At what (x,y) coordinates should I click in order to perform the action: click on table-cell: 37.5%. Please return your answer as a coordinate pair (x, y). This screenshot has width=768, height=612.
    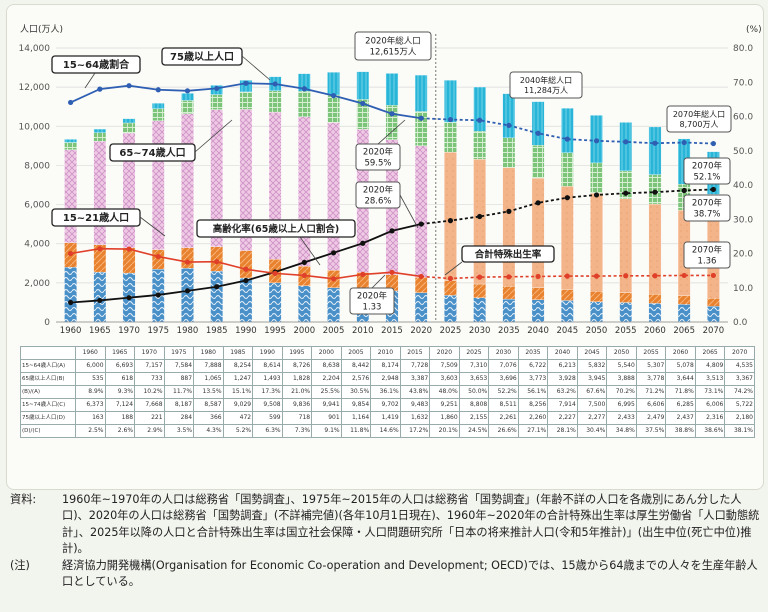
    Looking at the image, I should click on (651, 431).